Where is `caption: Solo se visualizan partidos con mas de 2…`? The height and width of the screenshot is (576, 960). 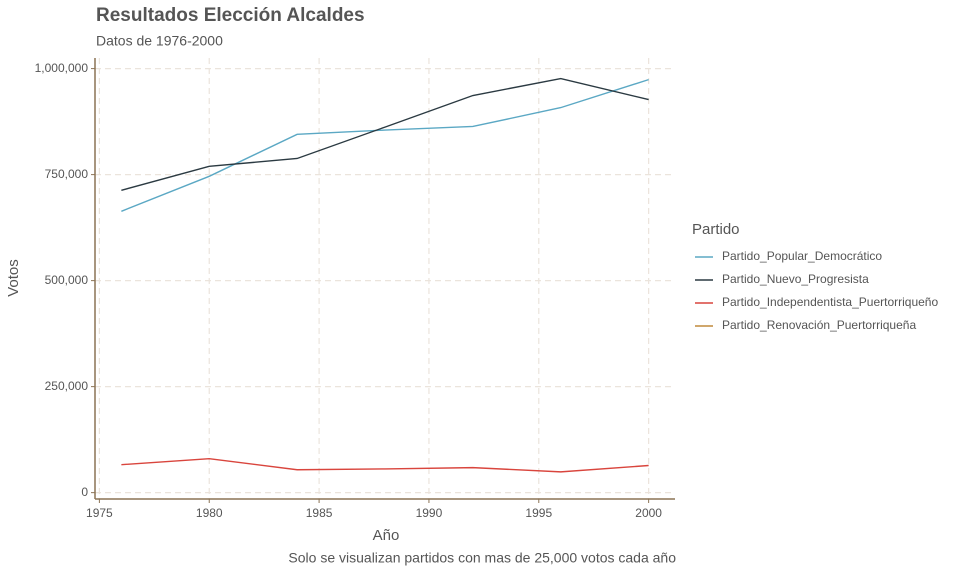
caption: Solo se visualizan partidos con mas de 2… is located at coordinates (482, 558).